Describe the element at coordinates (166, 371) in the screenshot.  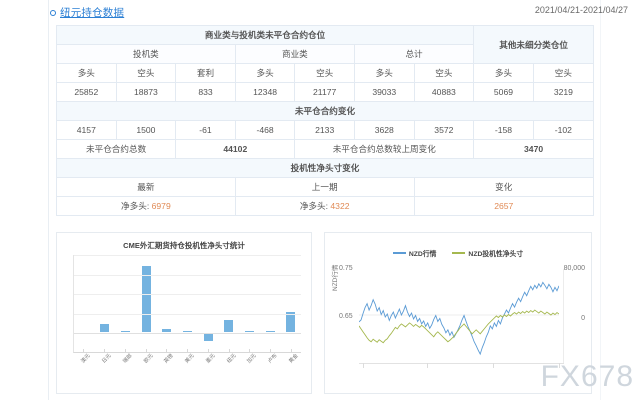
I see `bar-chart-xtick: 英镑` at that location.